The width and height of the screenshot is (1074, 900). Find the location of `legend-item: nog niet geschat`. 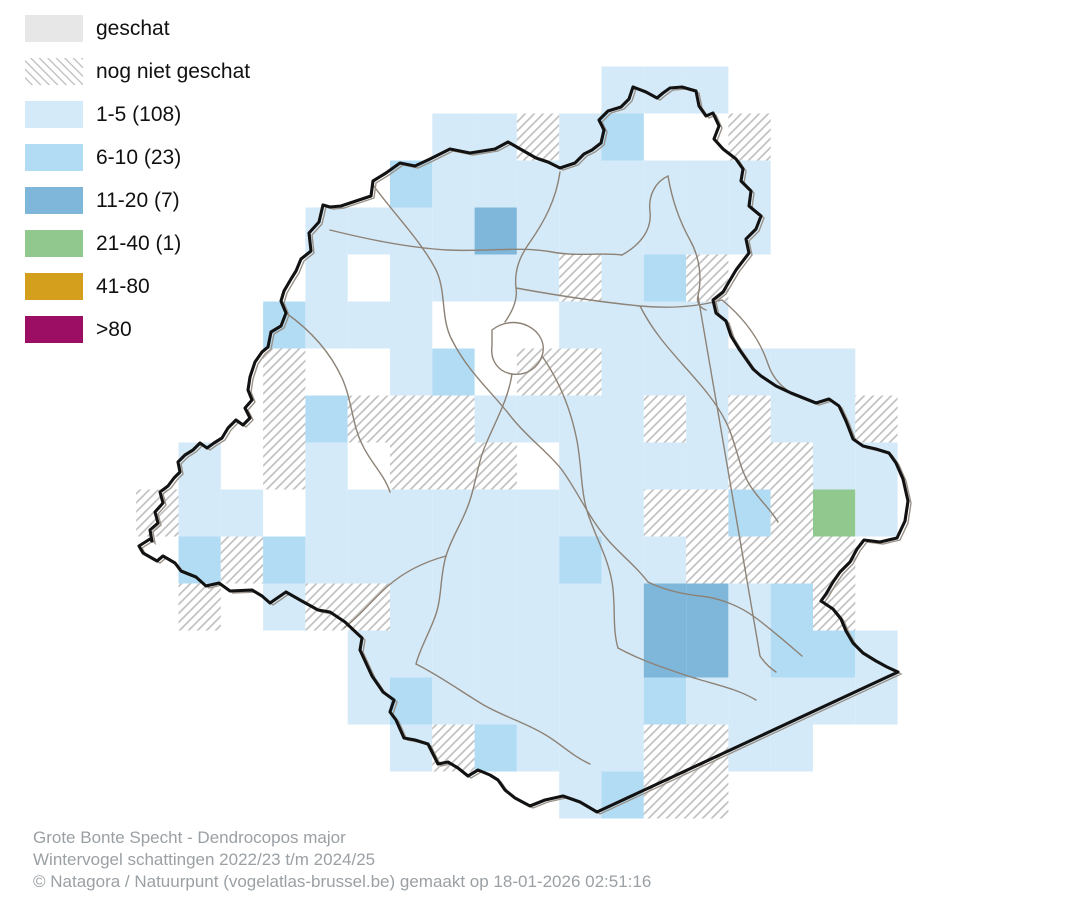

legend-item: nog niet geschat is located at coordinates (137, 71).